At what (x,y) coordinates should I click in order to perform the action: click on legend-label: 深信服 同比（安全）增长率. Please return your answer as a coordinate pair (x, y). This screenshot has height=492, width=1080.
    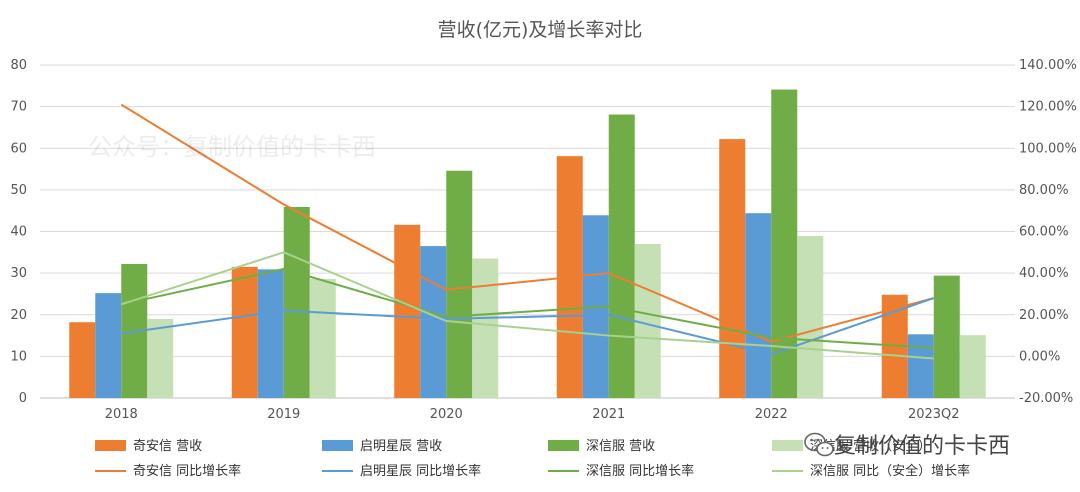
    Looking at the image, I should click on (890, 471).